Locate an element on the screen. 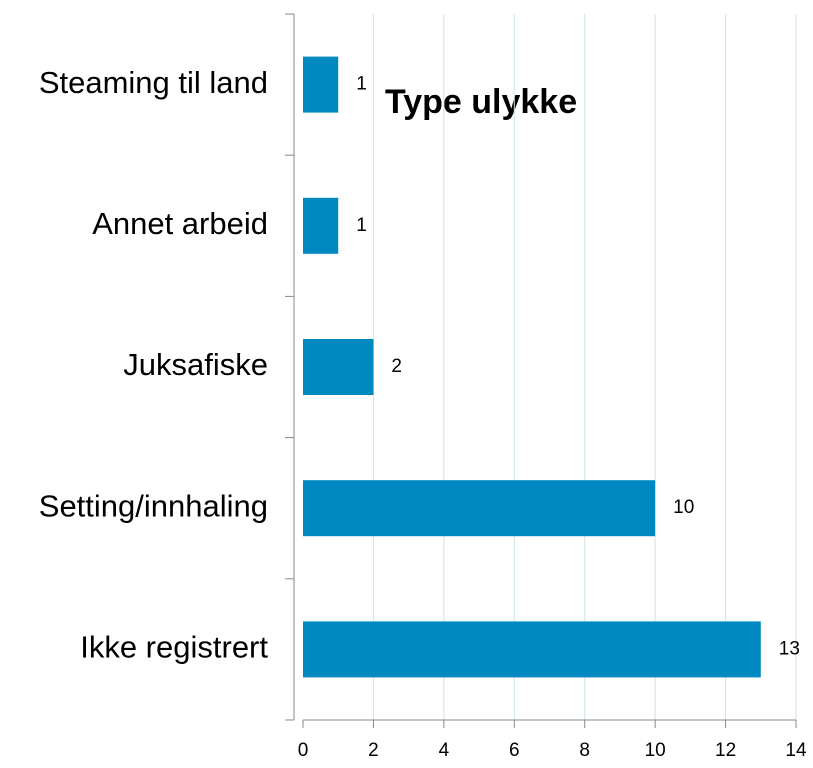 Image resolution: width=813 pixels, height=768 pixels. y-tick-label: Annet arbeid is located at coordinates (180, 223).